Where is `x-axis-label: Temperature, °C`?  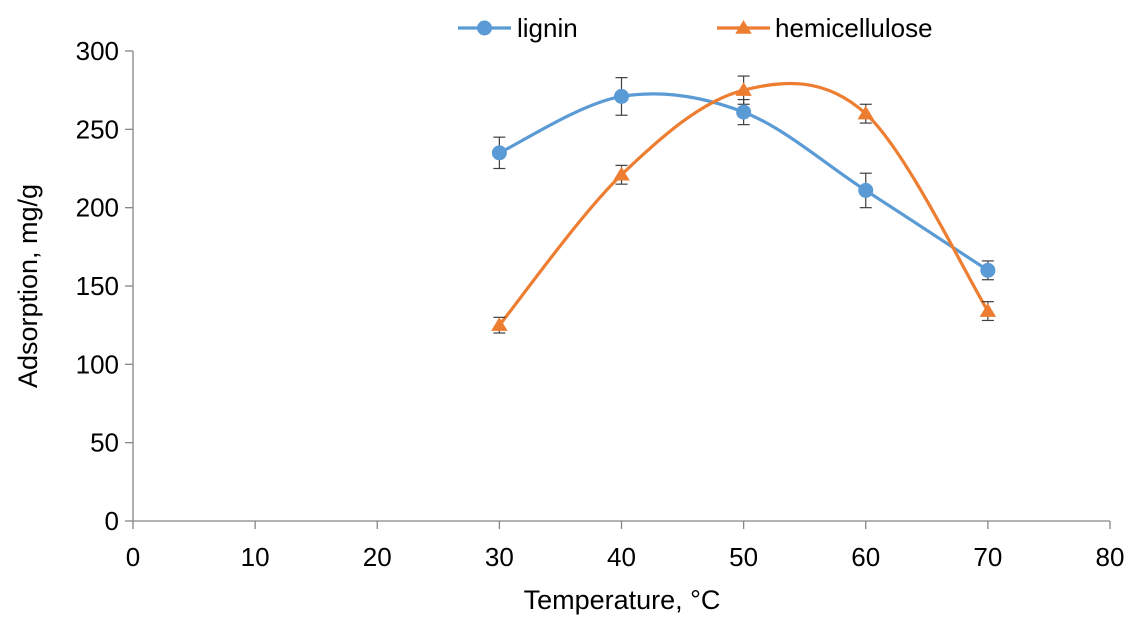
x-axis-label: Temperature, °C is located at coordinates (622, 600).